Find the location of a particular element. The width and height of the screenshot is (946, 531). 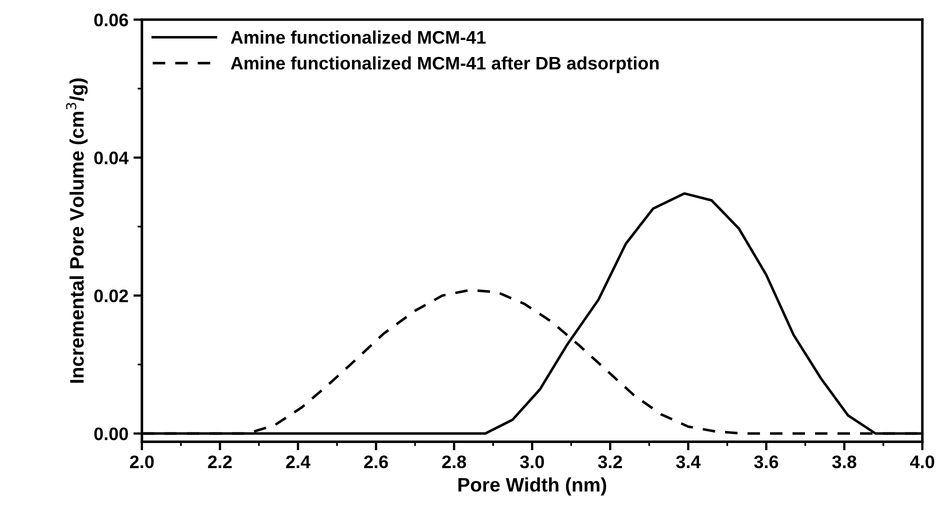

x-tick-label: 3.6 is located at coordinates (766, 461).